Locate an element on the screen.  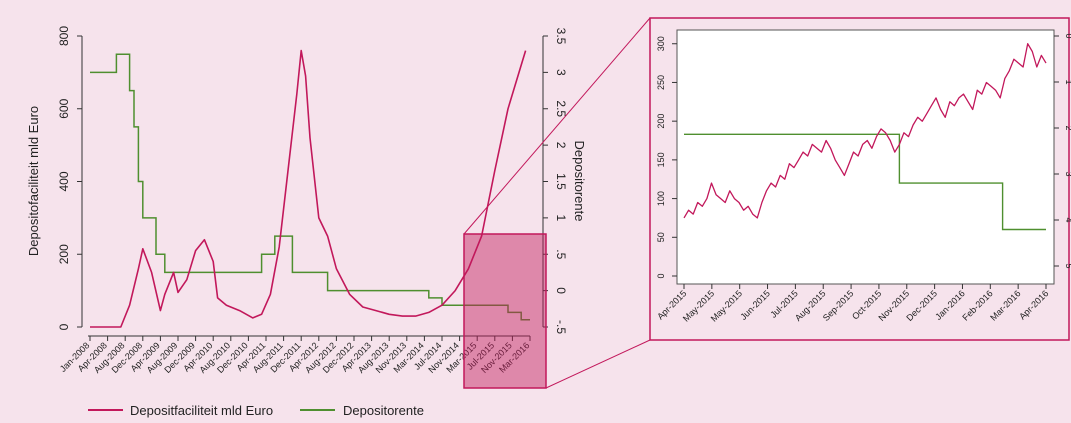
inset-y2-tick-label: 1 is located at coordinates (1067, 81).